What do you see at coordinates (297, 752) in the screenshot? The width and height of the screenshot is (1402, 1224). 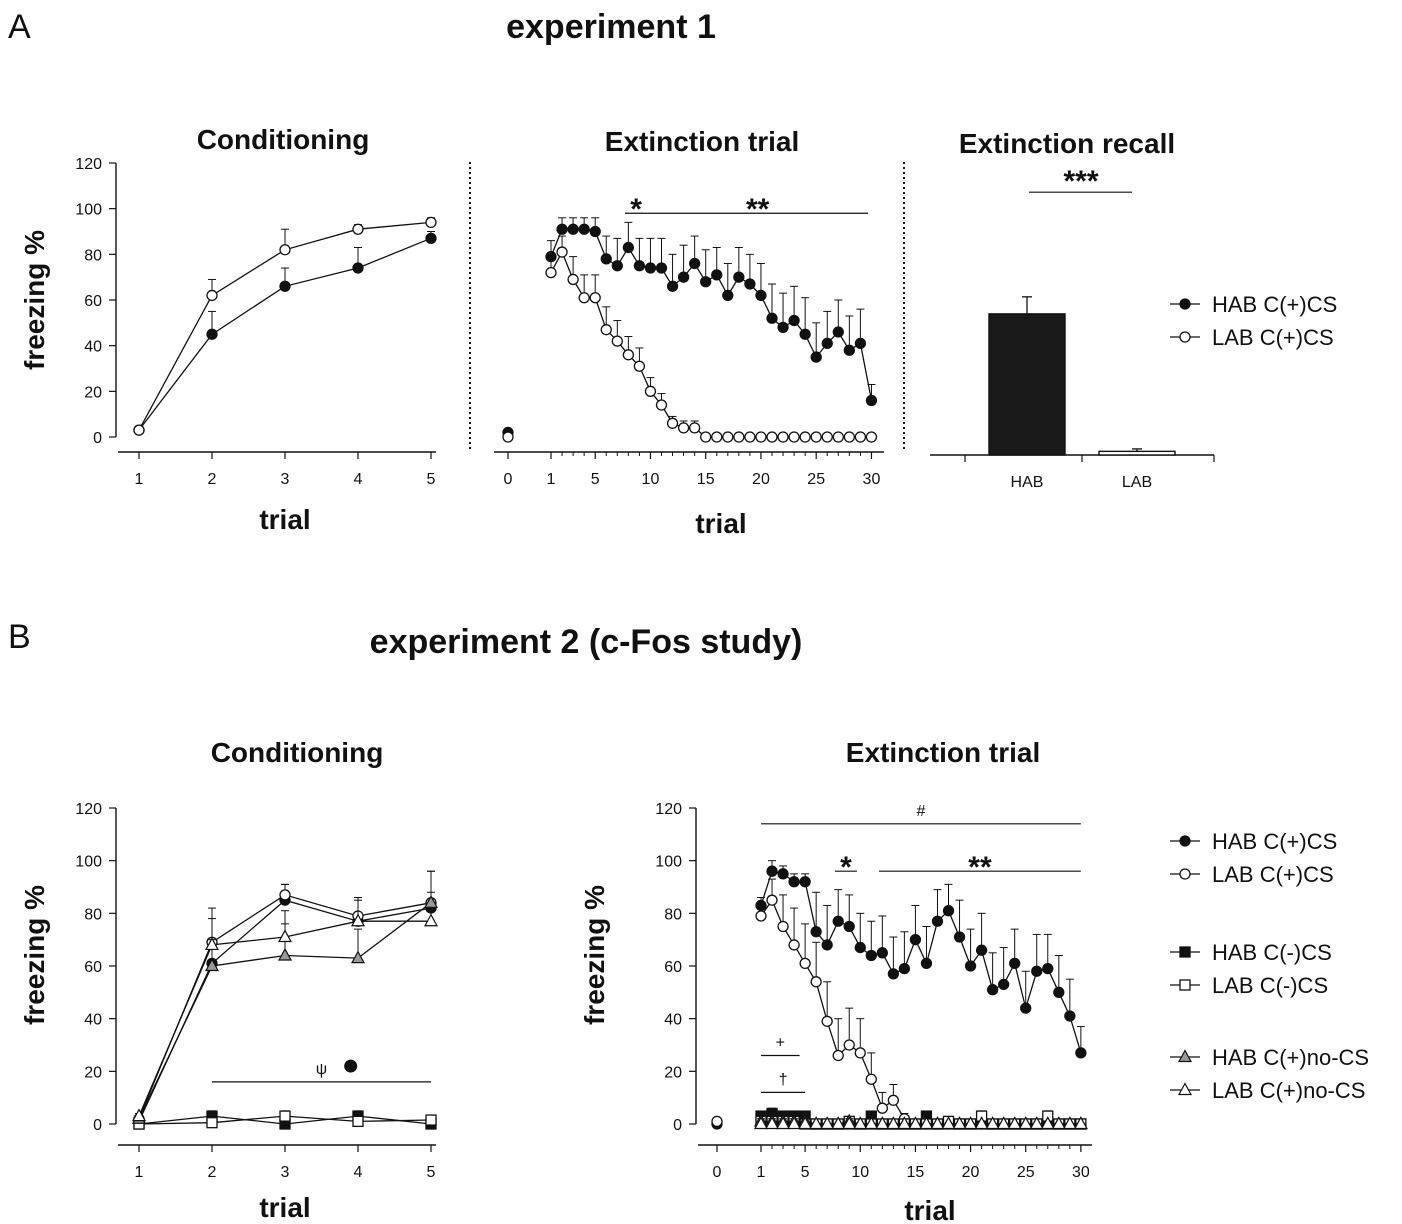 I see `b-conditioning-title: Conditioning` at bounding box center [297, 752].